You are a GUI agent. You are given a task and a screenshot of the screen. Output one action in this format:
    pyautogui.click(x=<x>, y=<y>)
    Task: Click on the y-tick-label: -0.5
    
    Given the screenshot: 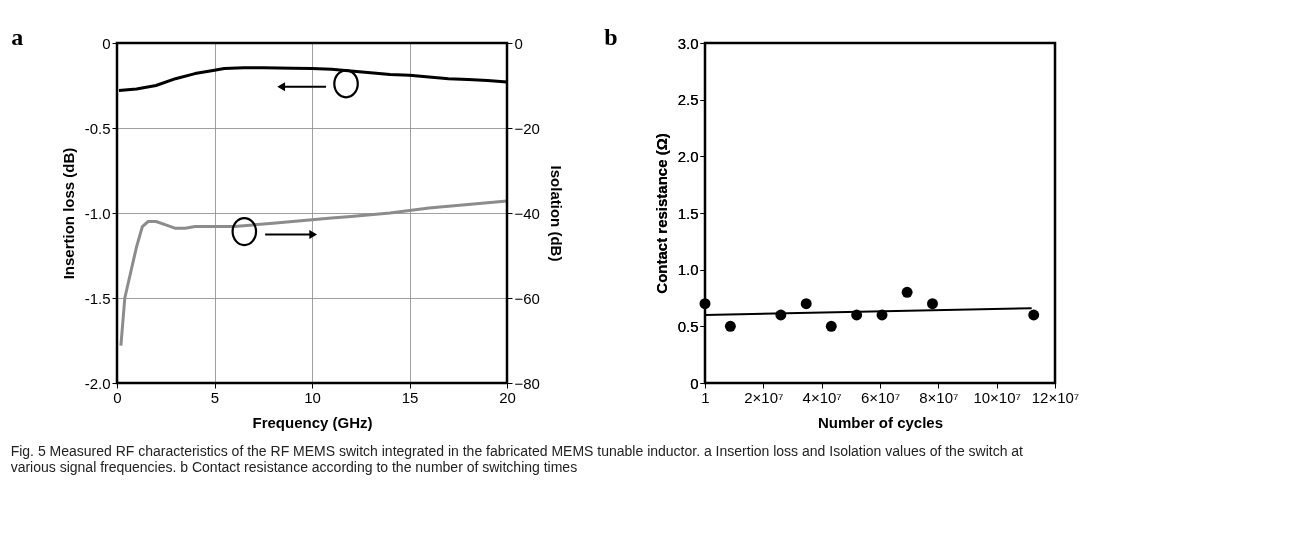 What is the action you would take?
    pyautogui.click(x=97, y=128)
    